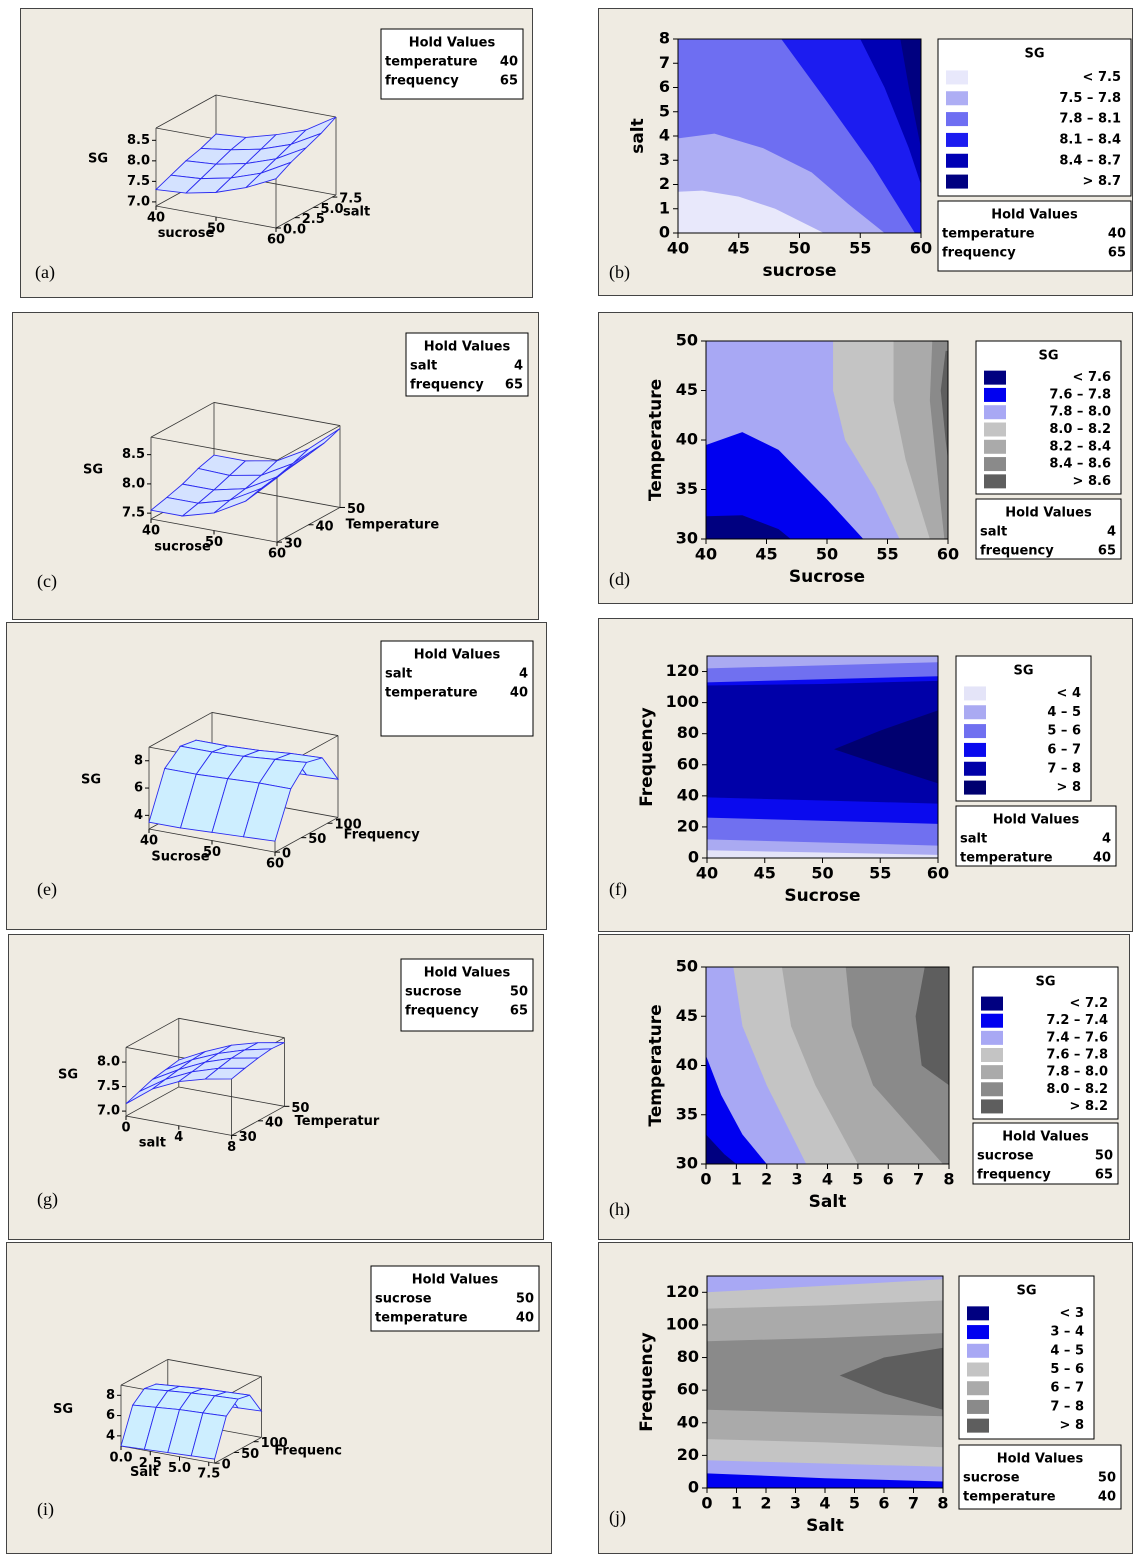 The width and height of the screenshot is (1134, 1555). What do you see at coordinates (1104, 1156) in the screenshot?
I see `hold-value: 50` at bounding box center [1104, 1156].